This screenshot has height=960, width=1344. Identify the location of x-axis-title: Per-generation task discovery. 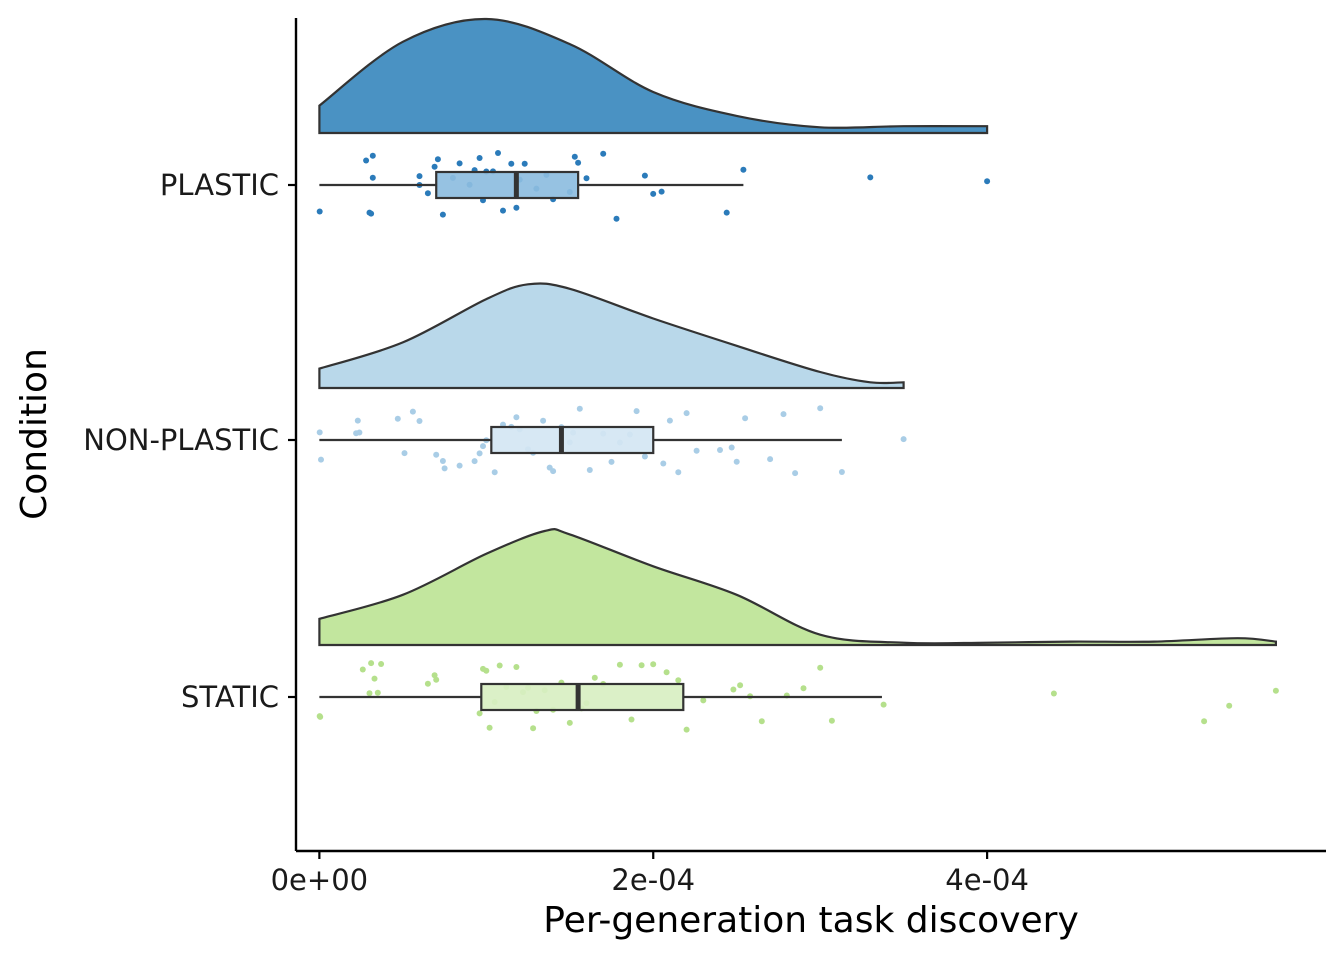
(811, 920).